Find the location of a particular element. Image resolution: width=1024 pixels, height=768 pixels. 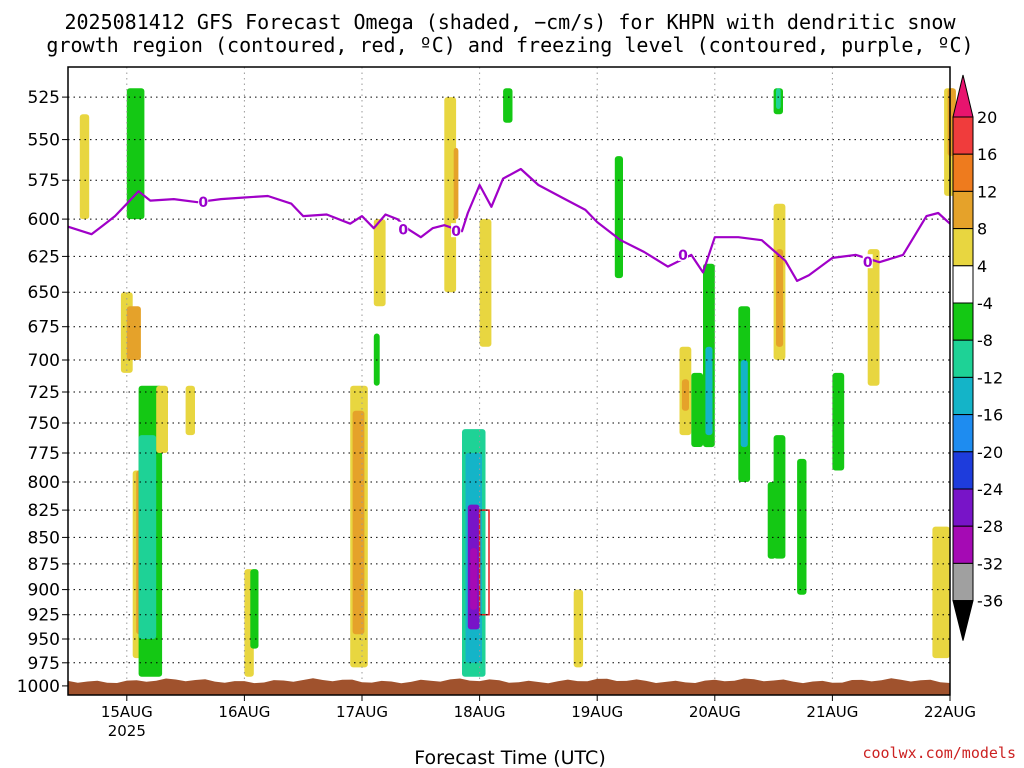

colorbar-tick-label: 4 is located at coordinates (982, 266).